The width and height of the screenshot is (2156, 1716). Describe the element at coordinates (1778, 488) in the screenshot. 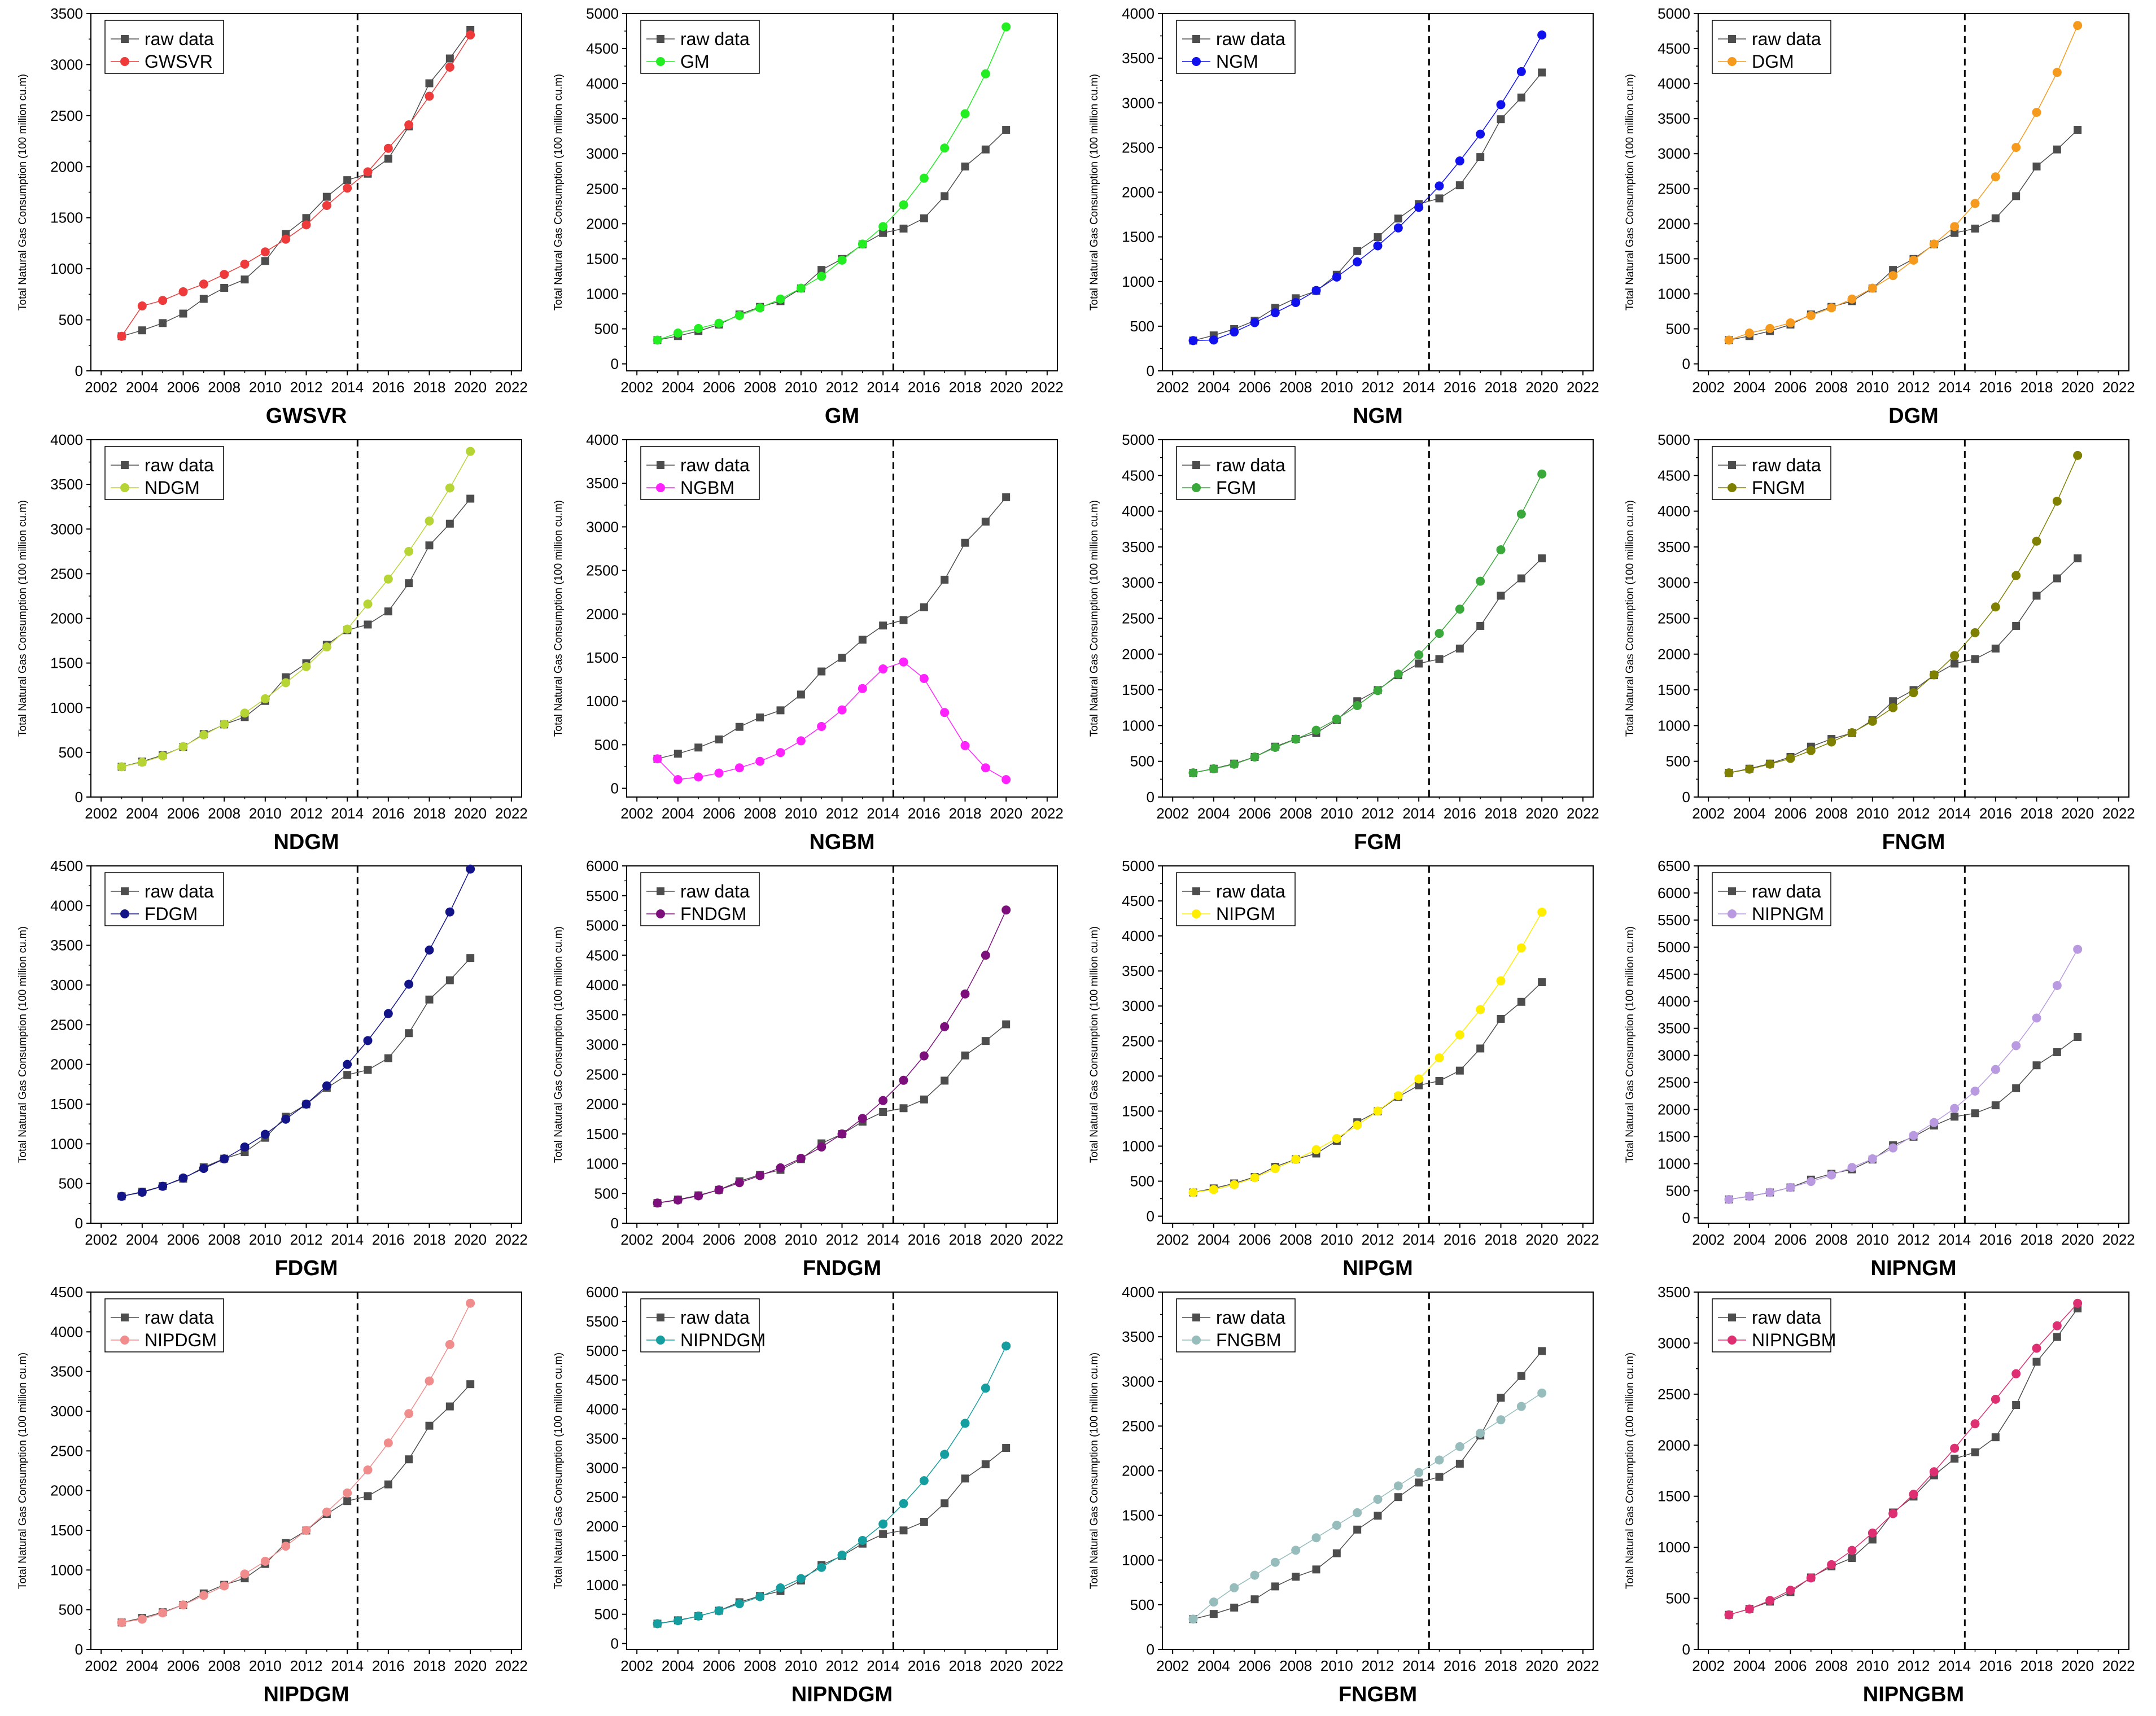

I see `legend-model-label: FNGM` at that location.